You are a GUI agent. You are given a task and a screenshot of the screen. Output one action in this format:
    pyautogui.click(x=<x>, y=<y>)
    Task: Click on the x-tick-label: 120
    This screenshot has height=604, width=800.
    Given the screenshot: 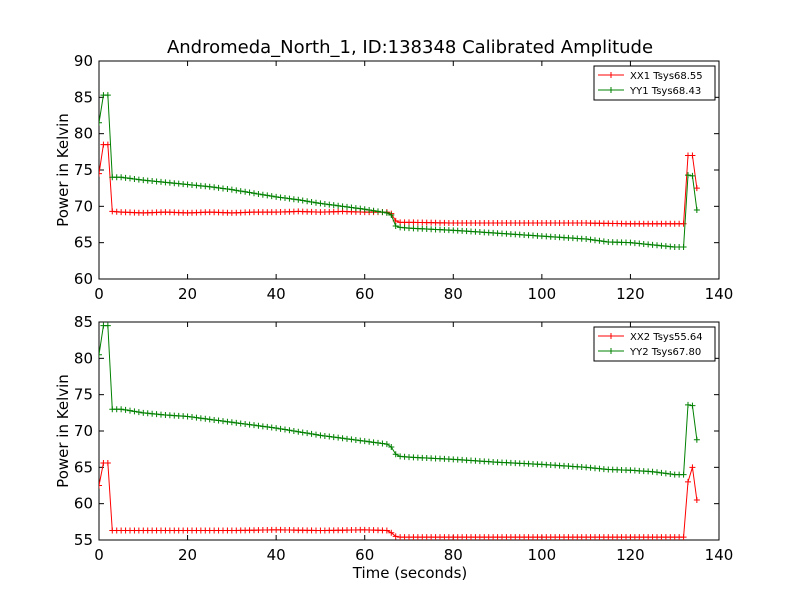 What is the action you would take?
    pyautogui.click(x=630, y=555)
    